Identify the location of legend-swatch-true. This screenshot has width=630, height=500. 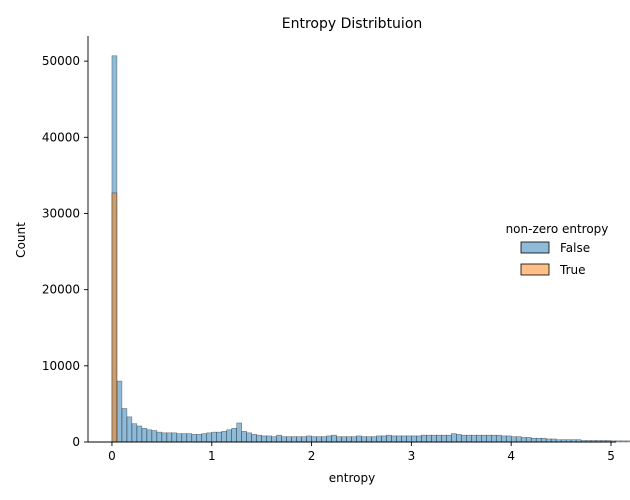
(535, 269).